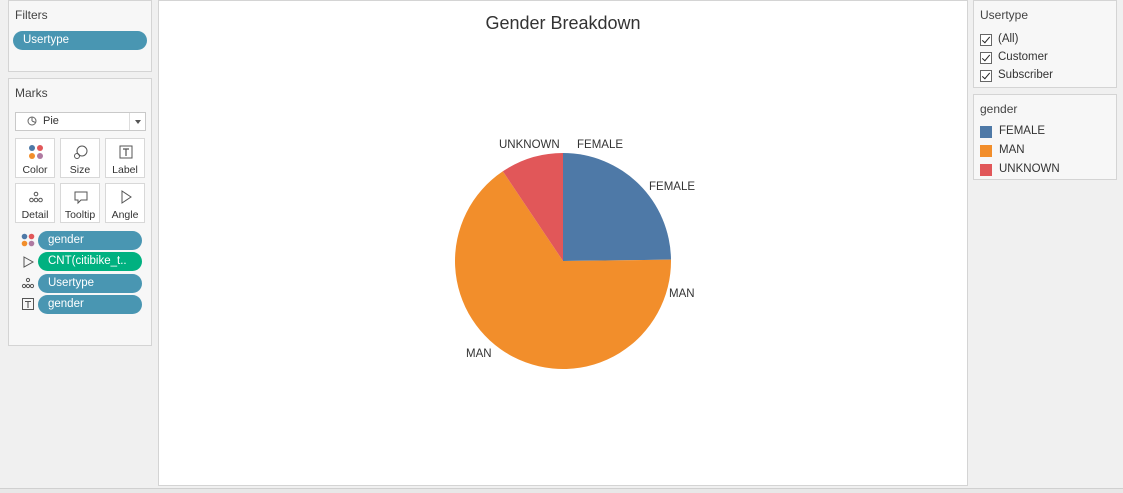 The image size is (1123, 493). What do you see at coordinates (31, 93) in the screenshot?
I see `marks-title: Marks` at bounding box center [31, 93].